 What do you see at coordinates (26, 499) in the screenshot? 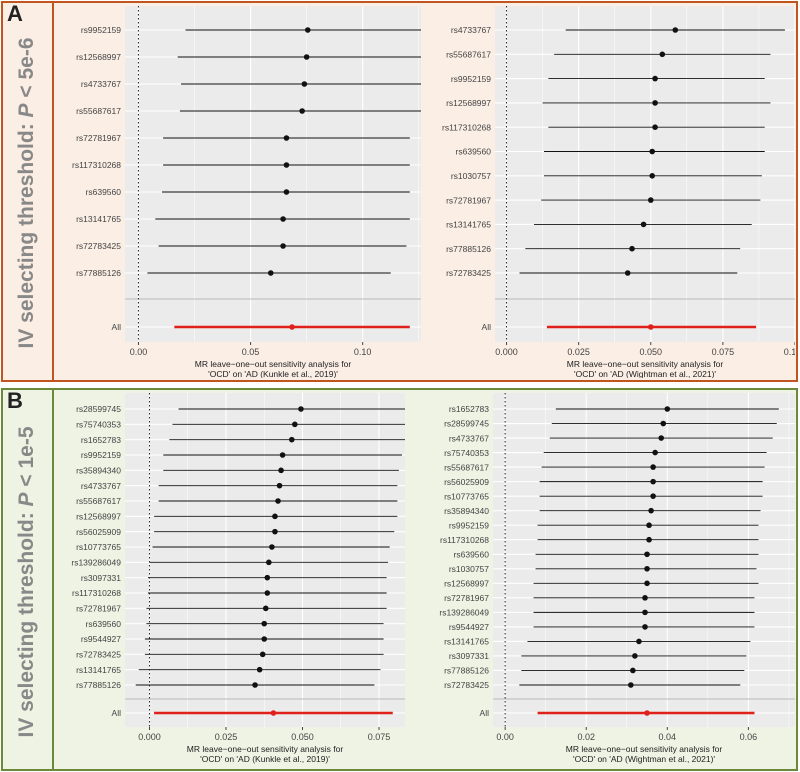
I see `panel-b-threshold-p: P` at bounding box center [26, 499].